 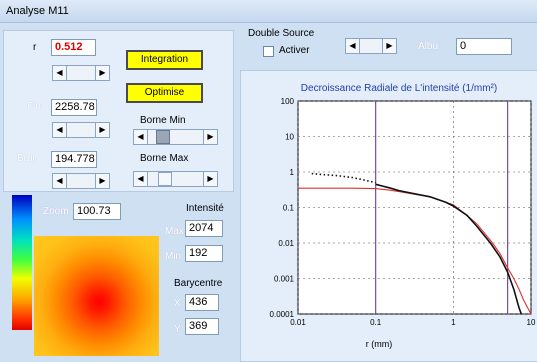 I want to click on activer-label: Activer, so click(x=294, y=50).